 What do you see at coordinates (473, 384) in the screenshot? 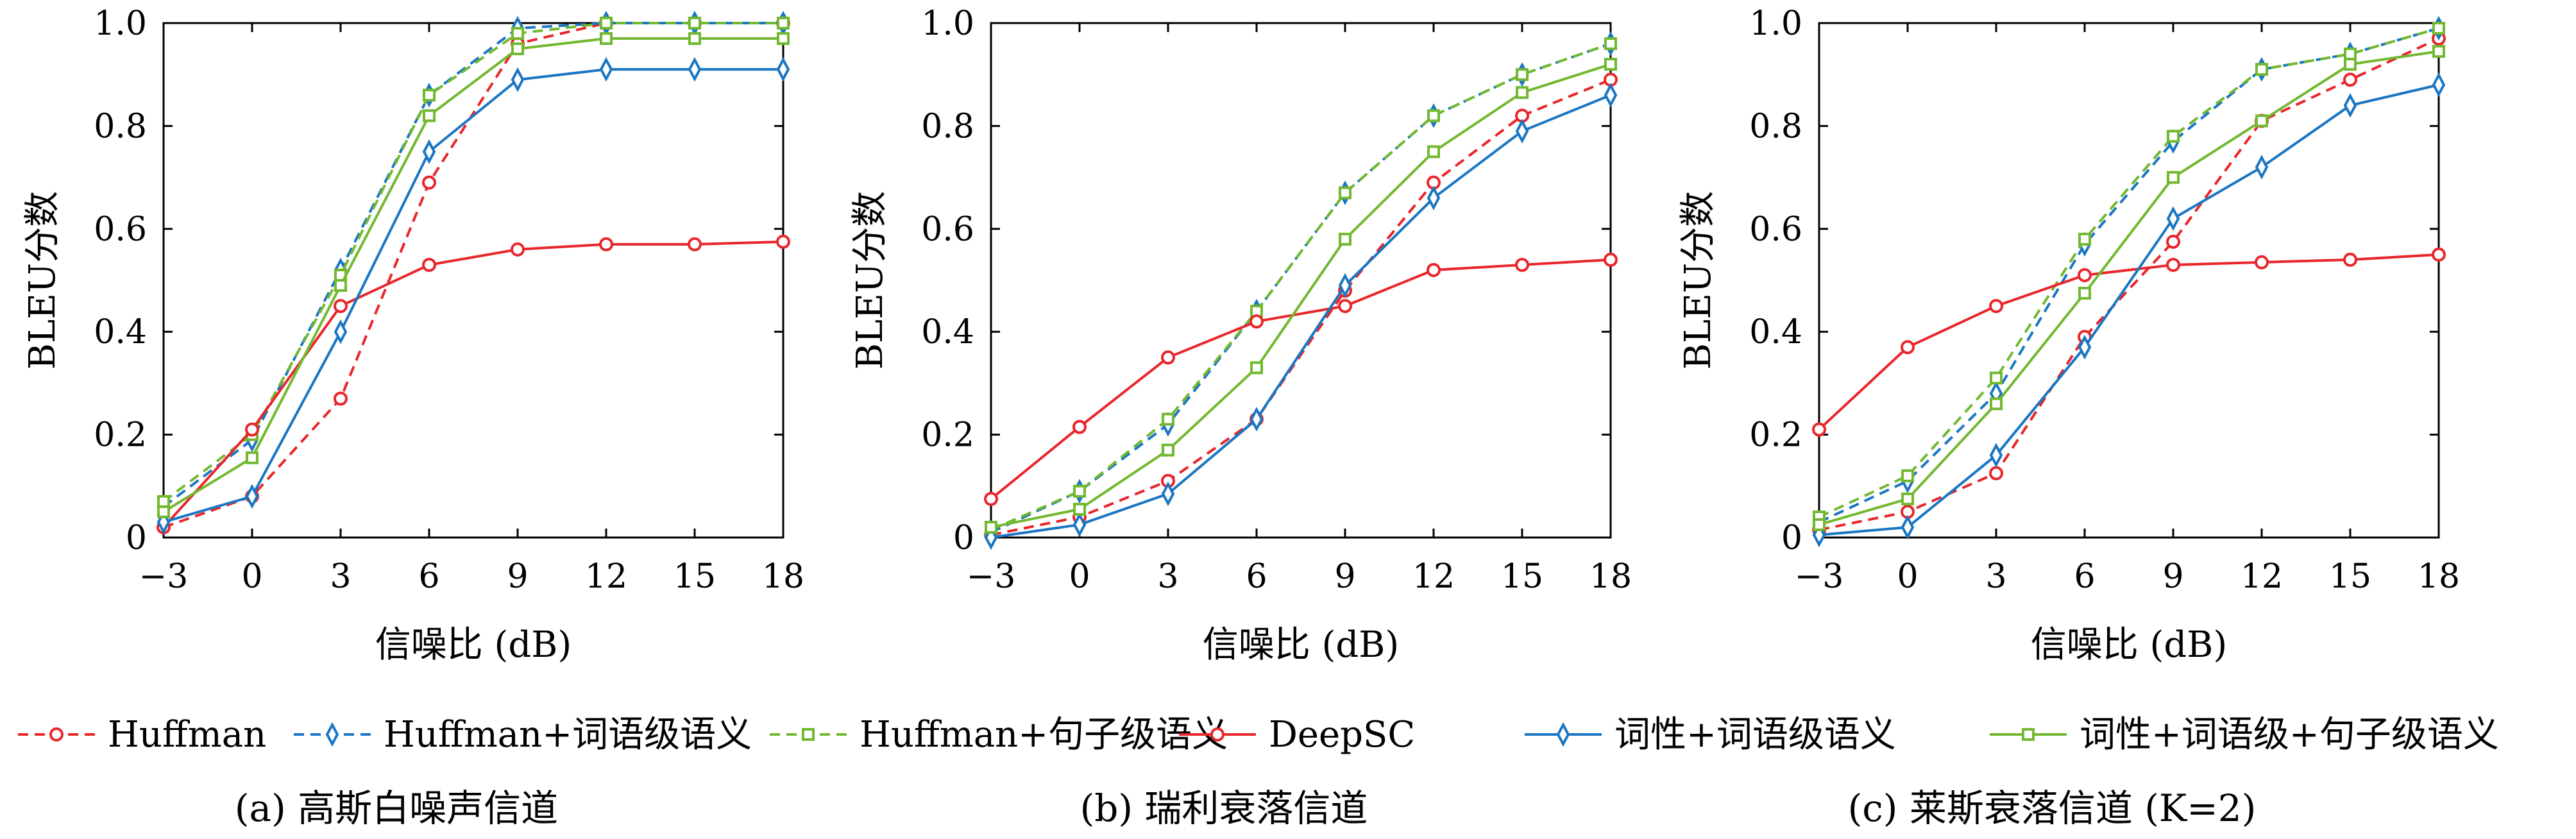
I see `series-deepsc` at bounding box center [473, 384].